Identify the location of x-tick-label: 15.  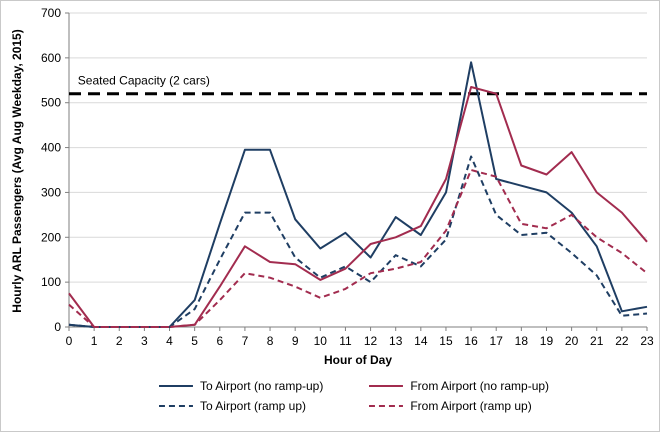
(446, 341).